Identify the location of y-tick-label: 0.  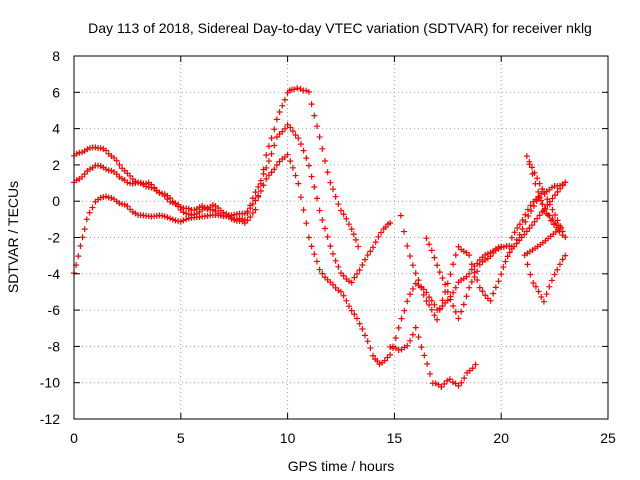
(56, 201).